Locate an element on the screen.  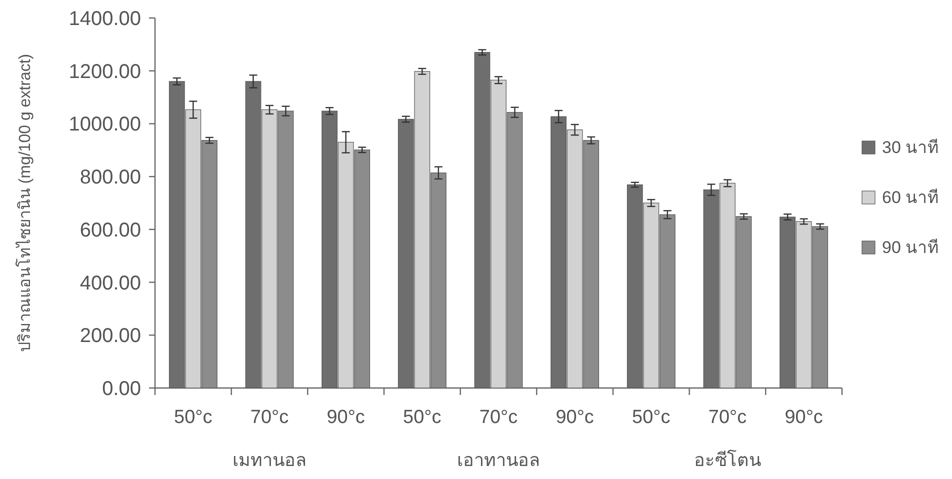
y-tick-label: 0.00 is located at coordinates (121, 389).